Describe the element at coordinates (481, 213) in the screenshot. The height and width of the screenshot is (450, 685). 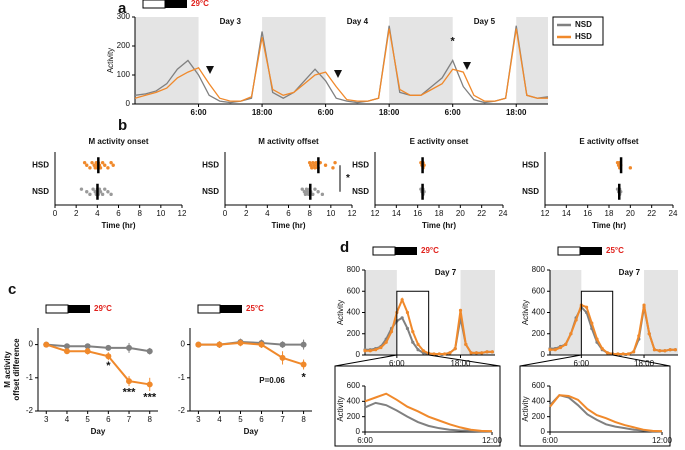
I see `x-tick-label: 22` at that location.